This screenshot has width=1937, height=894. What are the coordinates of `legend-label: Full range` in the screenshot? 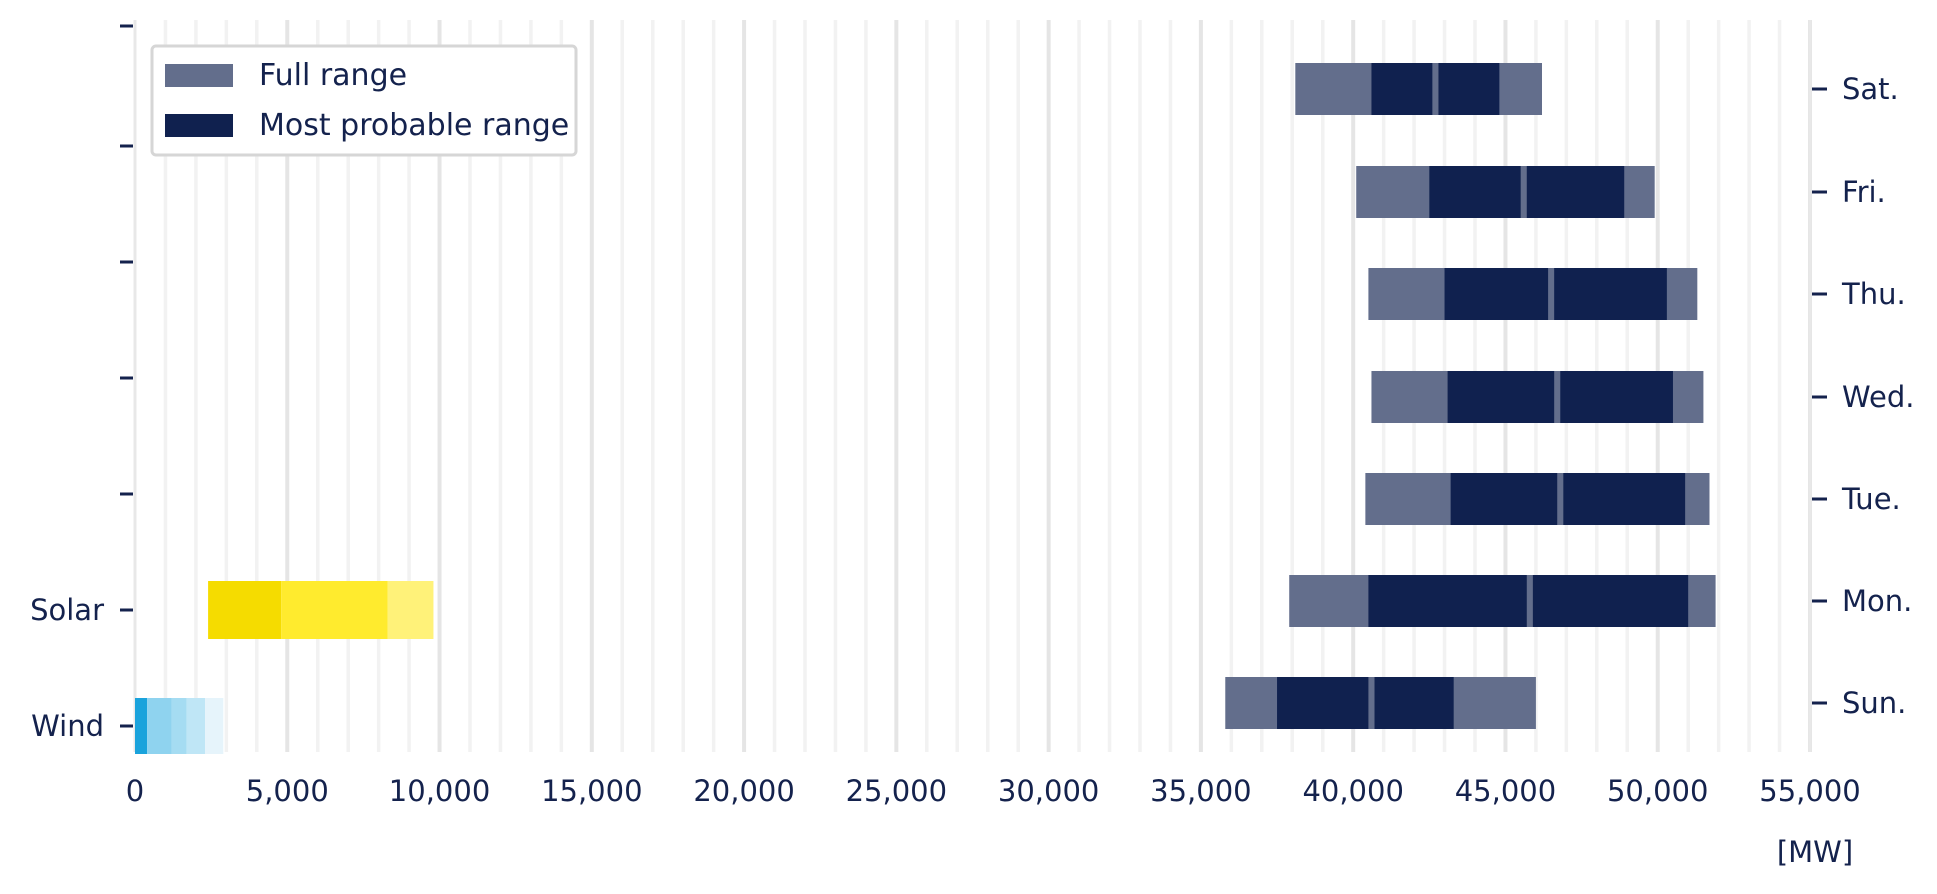 It's located at (333, 75).